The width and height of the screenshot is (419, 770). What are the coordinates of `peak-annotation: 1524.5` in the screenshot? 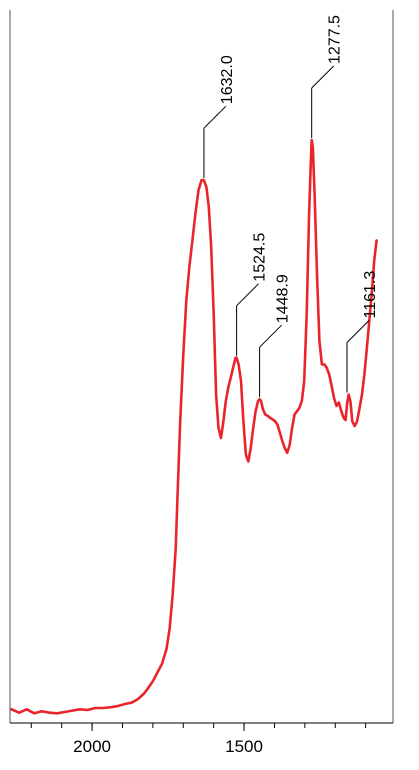 It's located at (252, 294).